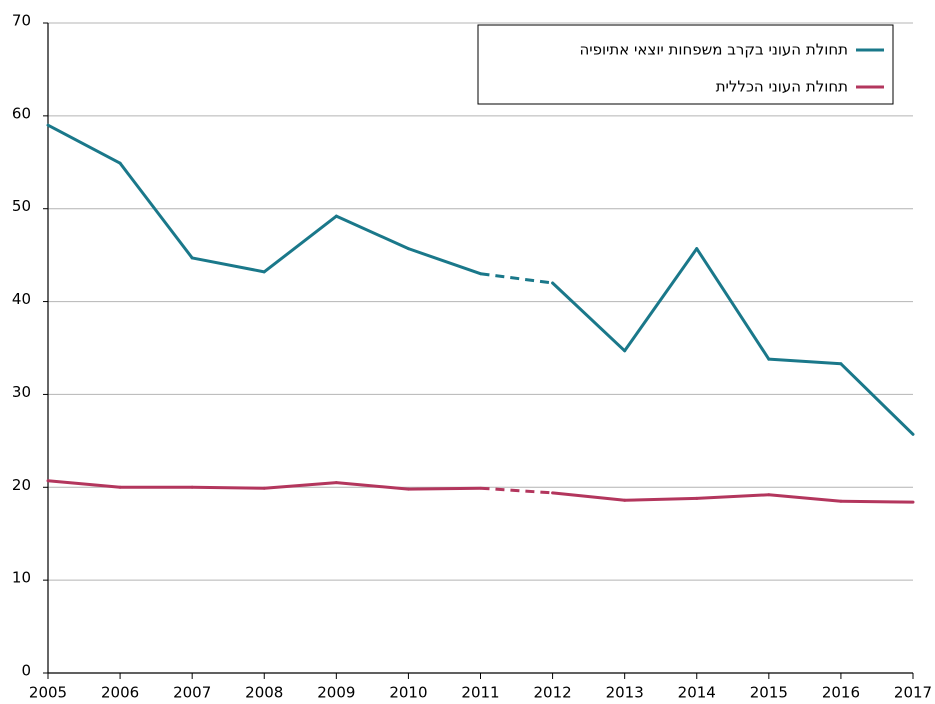 This screenshot has height=704, width=935. What do you see at coordinates (192, 693) in the screenshot?
I see `x-tick-label: 2007` at bounding box center [192, 693].